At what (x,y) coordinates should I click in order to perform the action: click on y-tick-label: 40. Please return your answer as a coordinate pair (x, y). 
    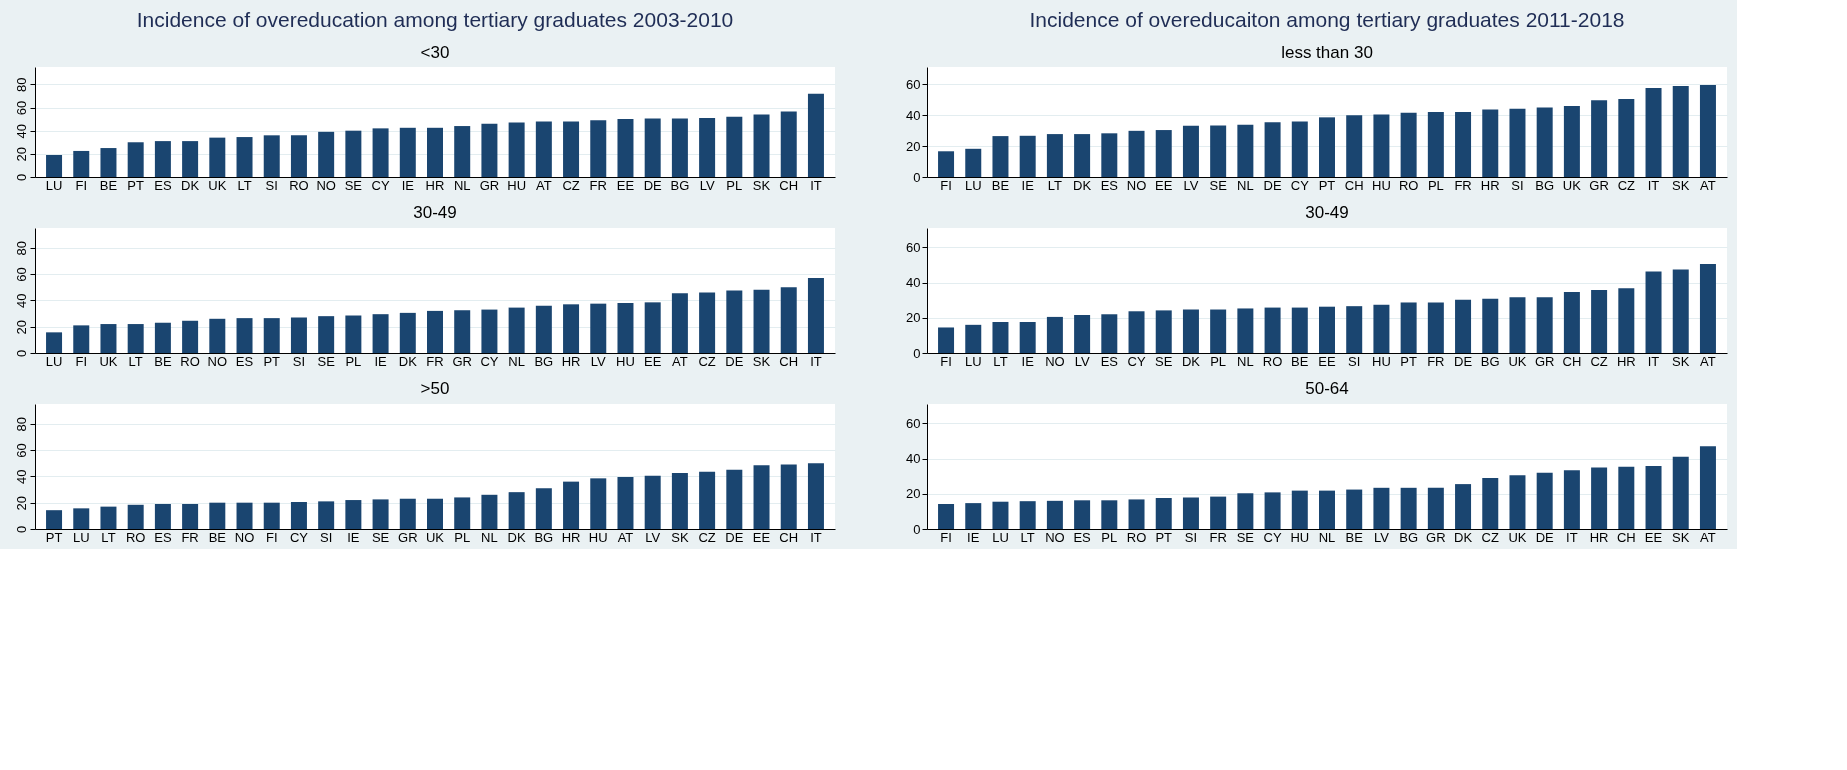
    Looking at the image, I should click on (21, 301).